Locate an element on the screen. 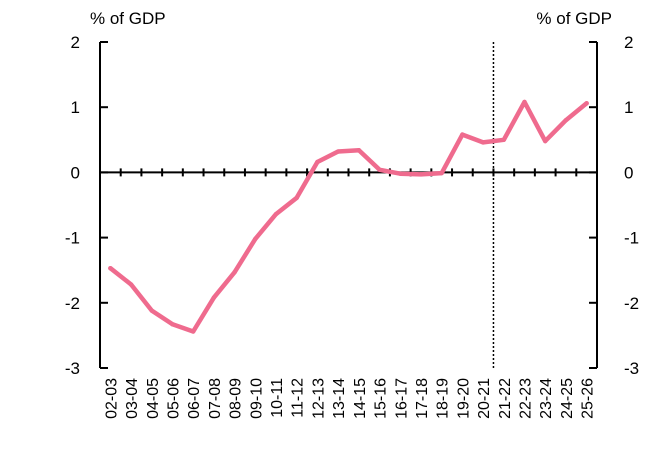 The height and width of the screenshot is (450, 660). right-axis-unit-label: % of GDP is located at coordinates (574, 18).